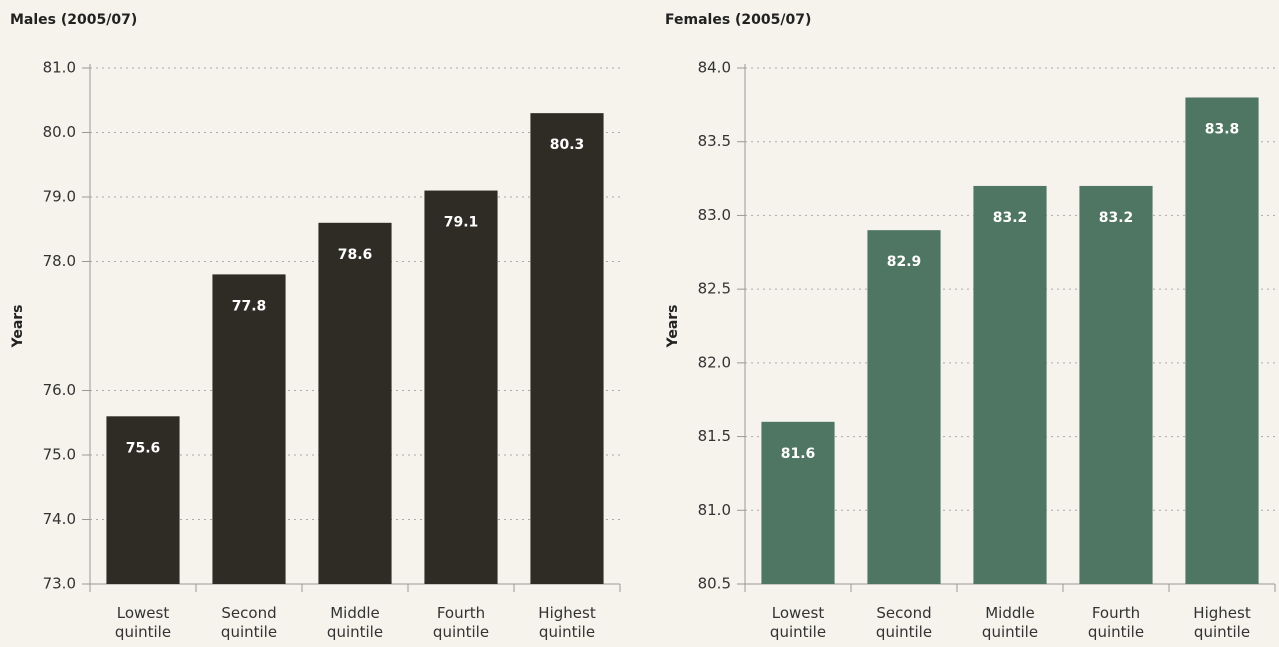 The width and height of the screenshot is (1279, 647). Describe the element at coordinates (714, 68) in the screenshot. I see `y-tick-label: 84.0` at that location.